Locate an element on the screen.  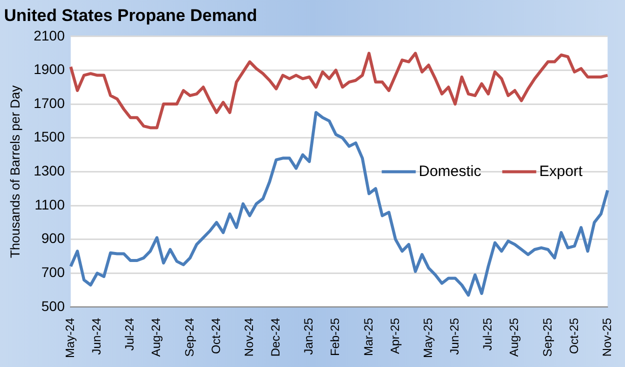
x-tick-label: Dec-24 is located at coordinates (275, 337).